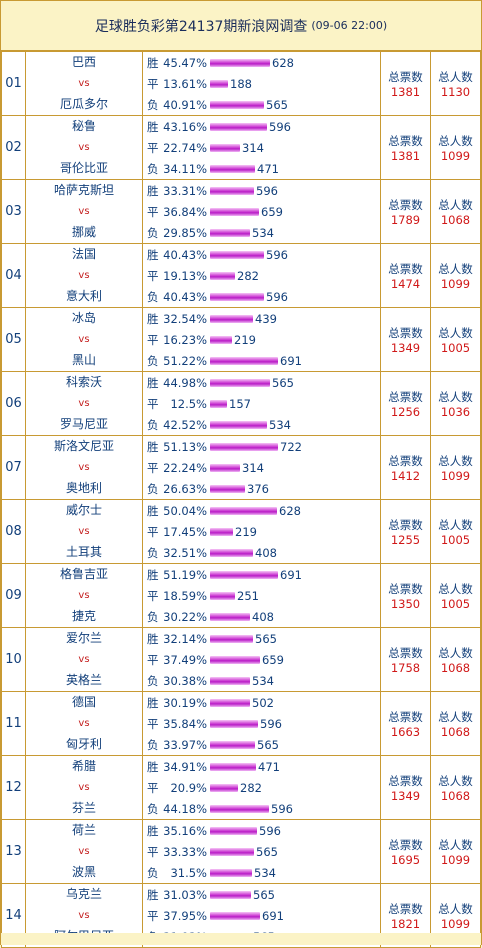 This screenshot has height=948, width=482. I want to click on away-team: 波黑, so click(83, 872).